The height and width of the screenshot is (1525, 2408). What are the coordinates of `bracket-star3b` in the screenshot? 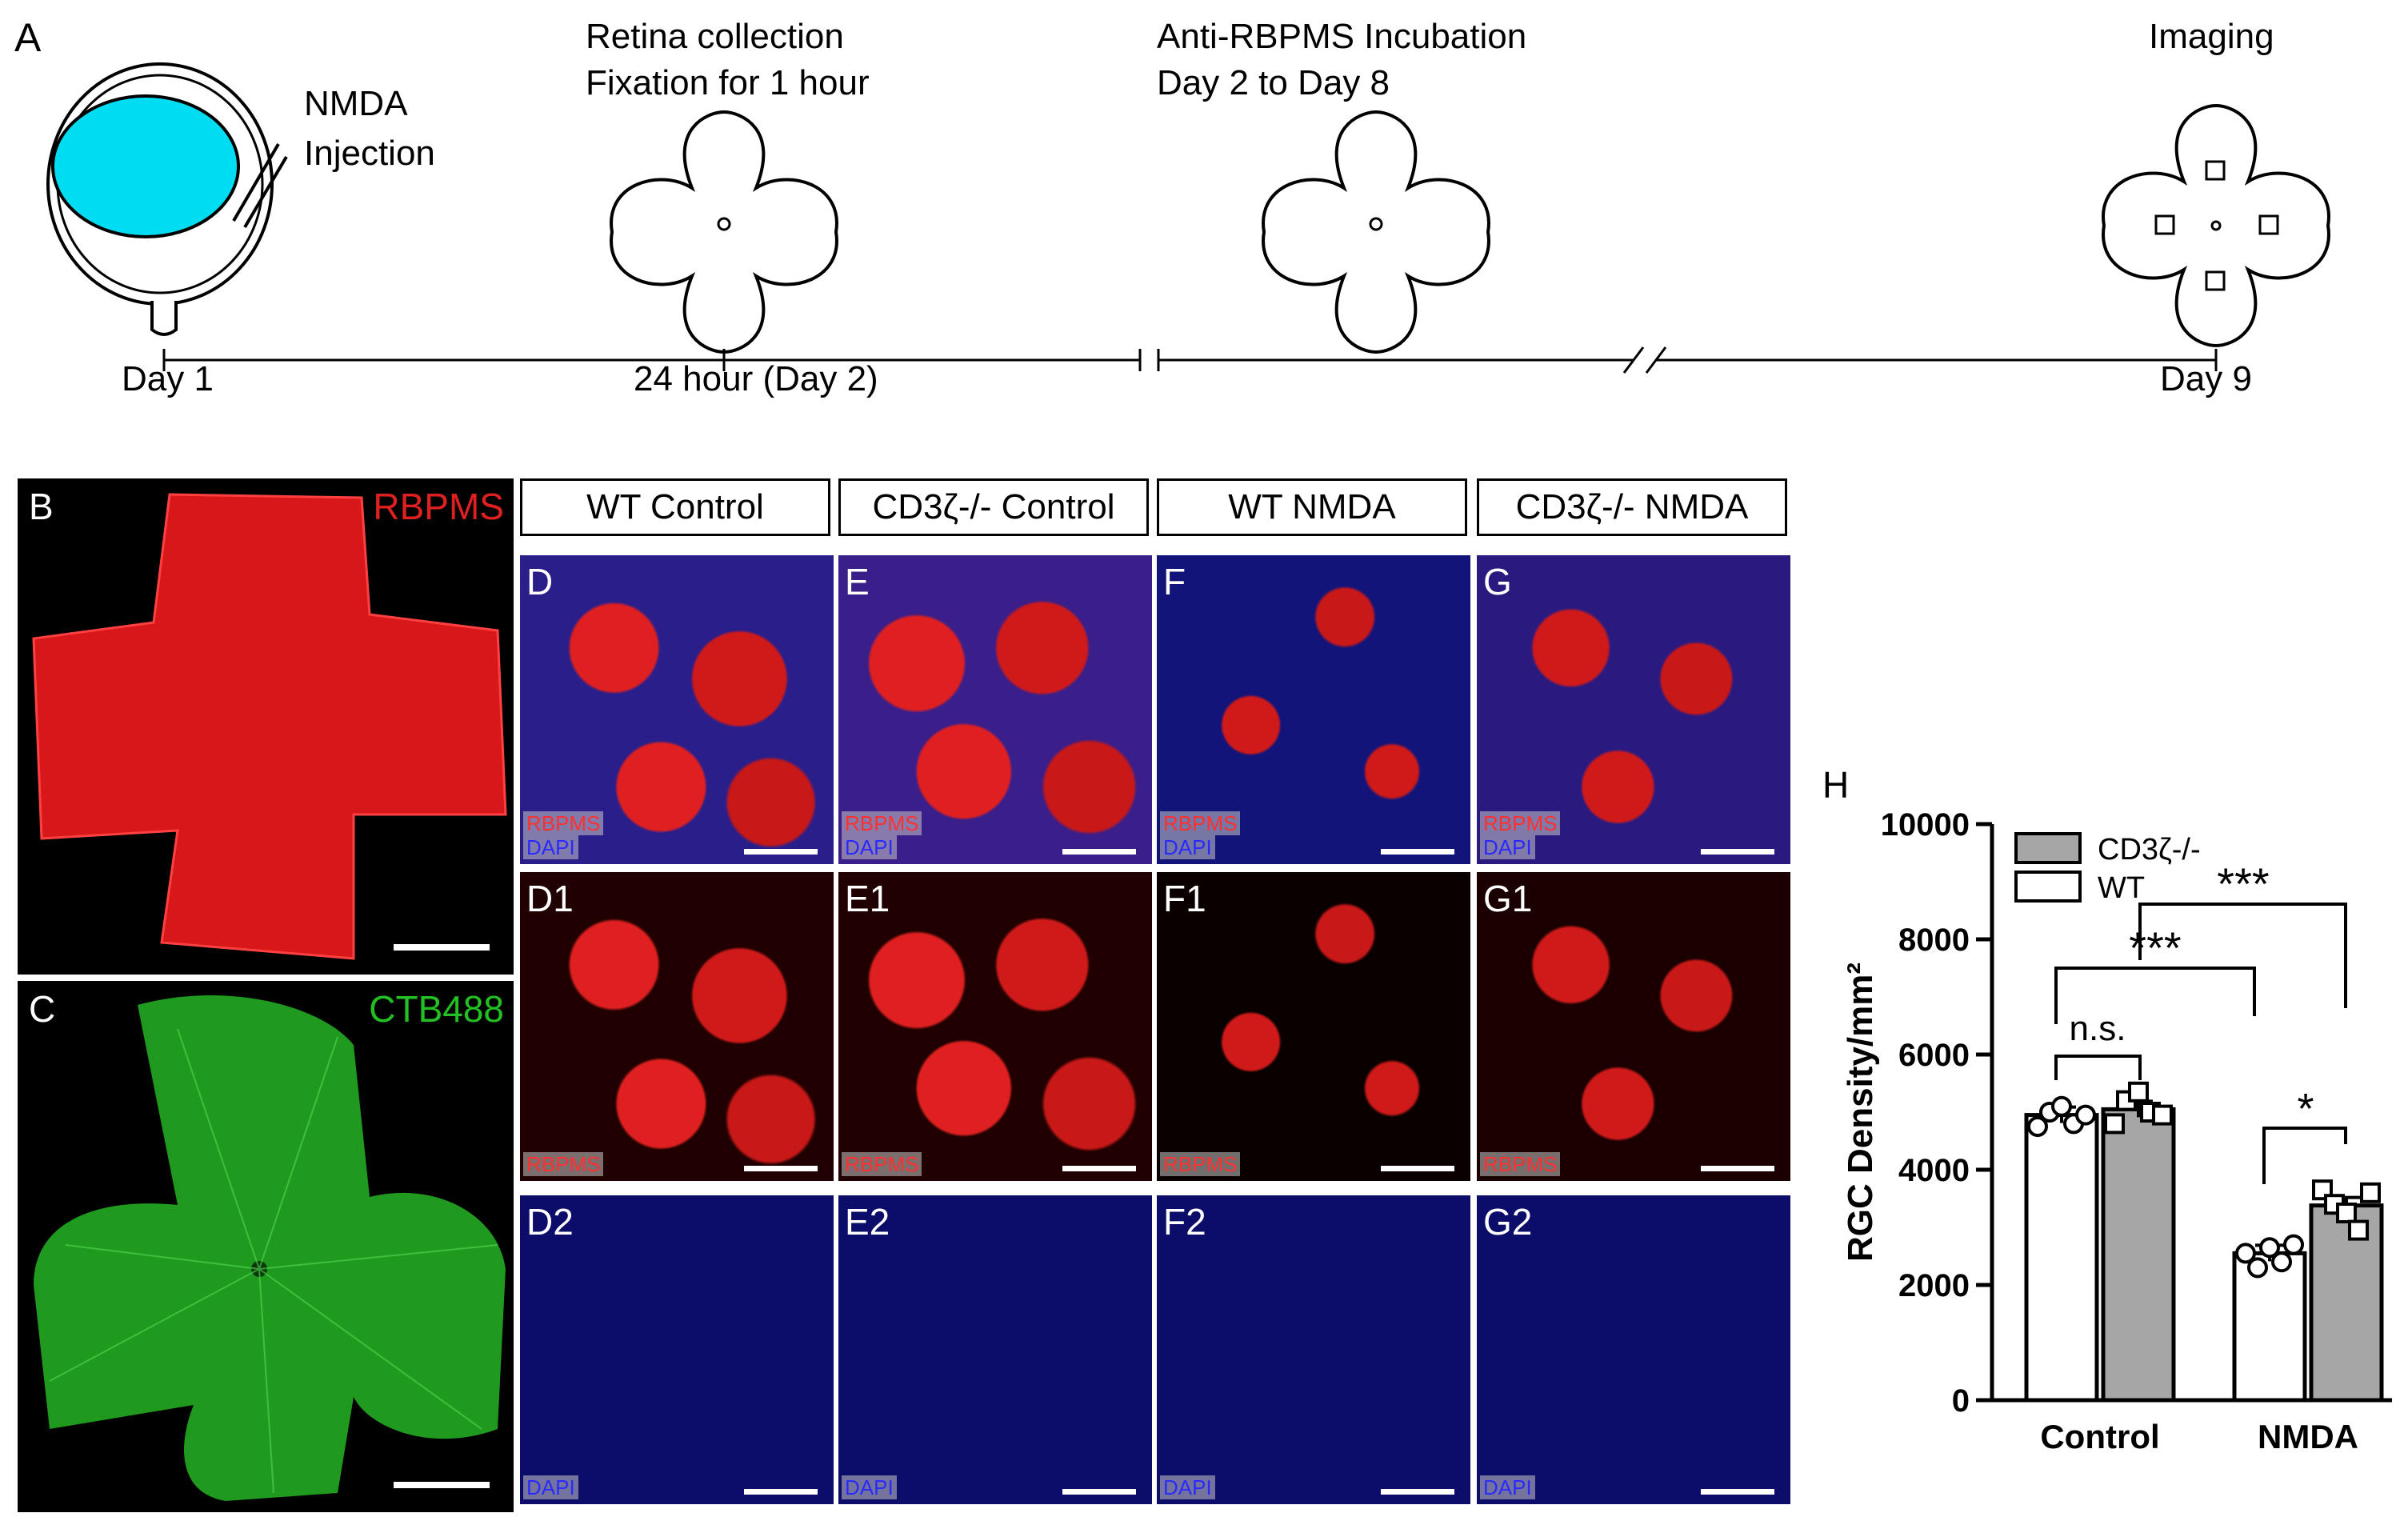 It's located at (2242, 956).